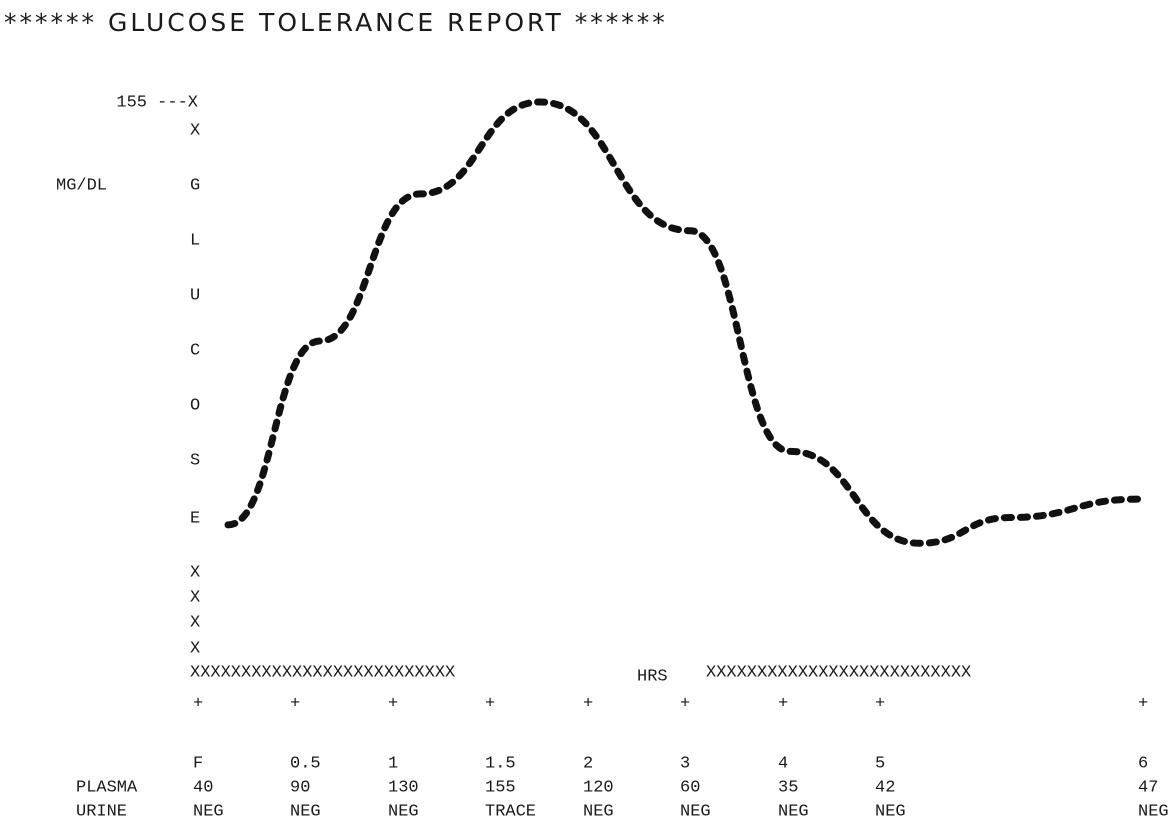  I want to click on y-axis-letter: G, so click(195, 185).